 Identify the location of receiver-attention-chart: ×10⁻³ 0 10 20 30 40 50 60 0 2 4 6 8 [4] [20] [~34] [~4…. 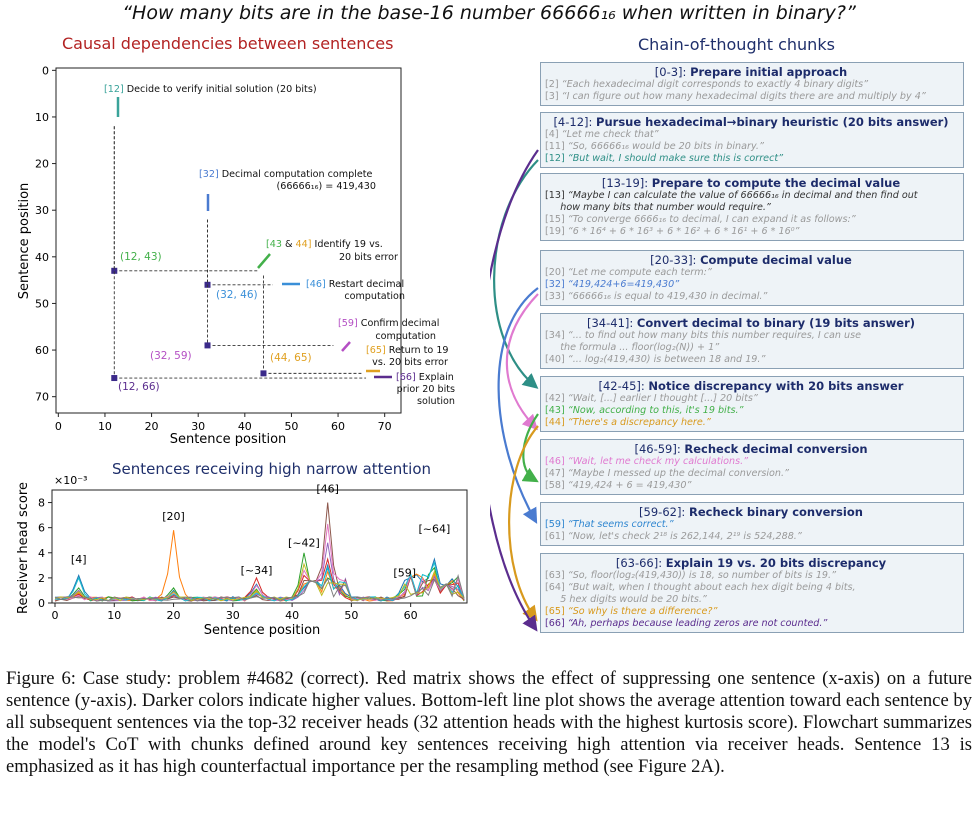
(242, 556).